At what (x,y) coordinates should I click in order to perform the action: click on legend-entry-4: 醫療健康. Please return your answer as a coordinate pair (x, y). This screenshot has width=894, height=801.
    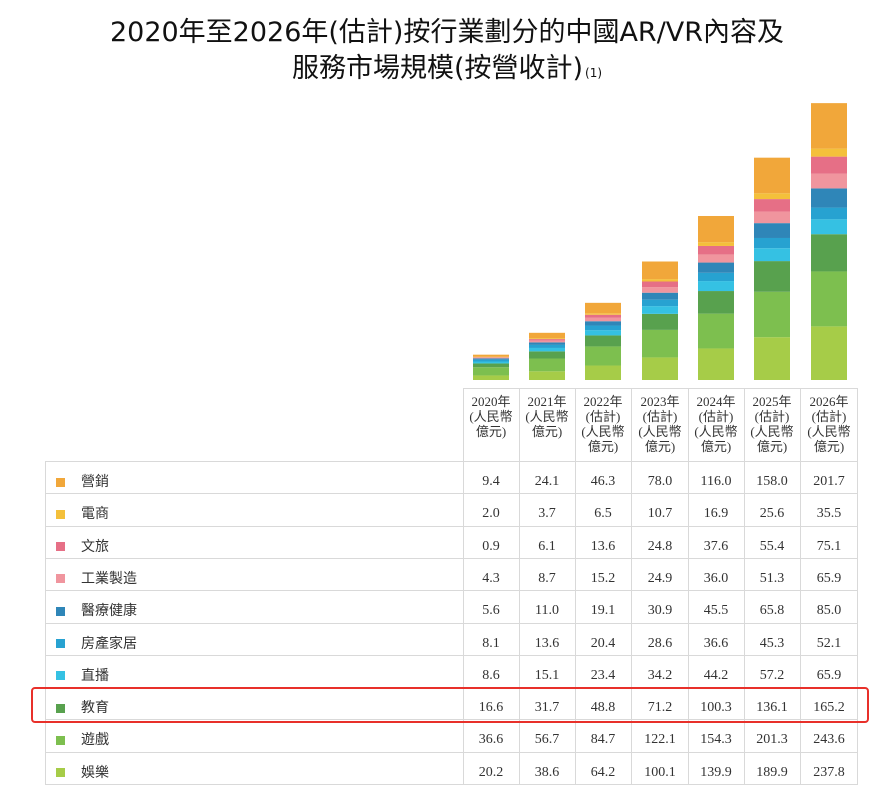
    Looking at the image, I should click on (96, 611).